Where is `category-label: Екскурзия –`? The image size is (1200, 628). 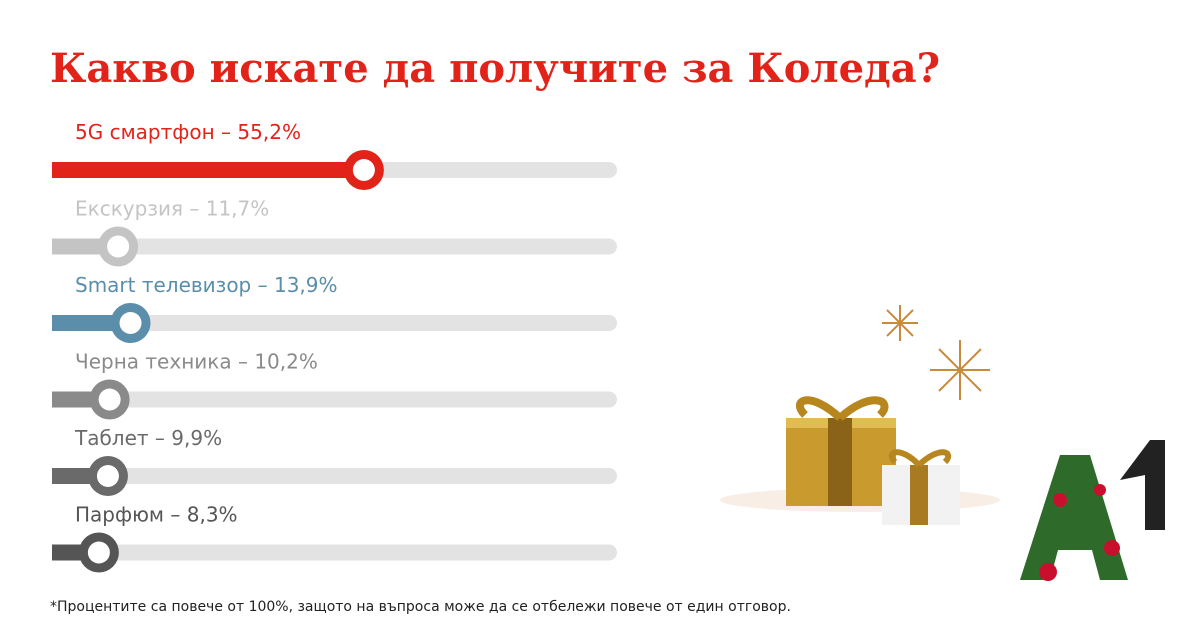 category-label: Екскурзия – is located at coordinates (137, 208).